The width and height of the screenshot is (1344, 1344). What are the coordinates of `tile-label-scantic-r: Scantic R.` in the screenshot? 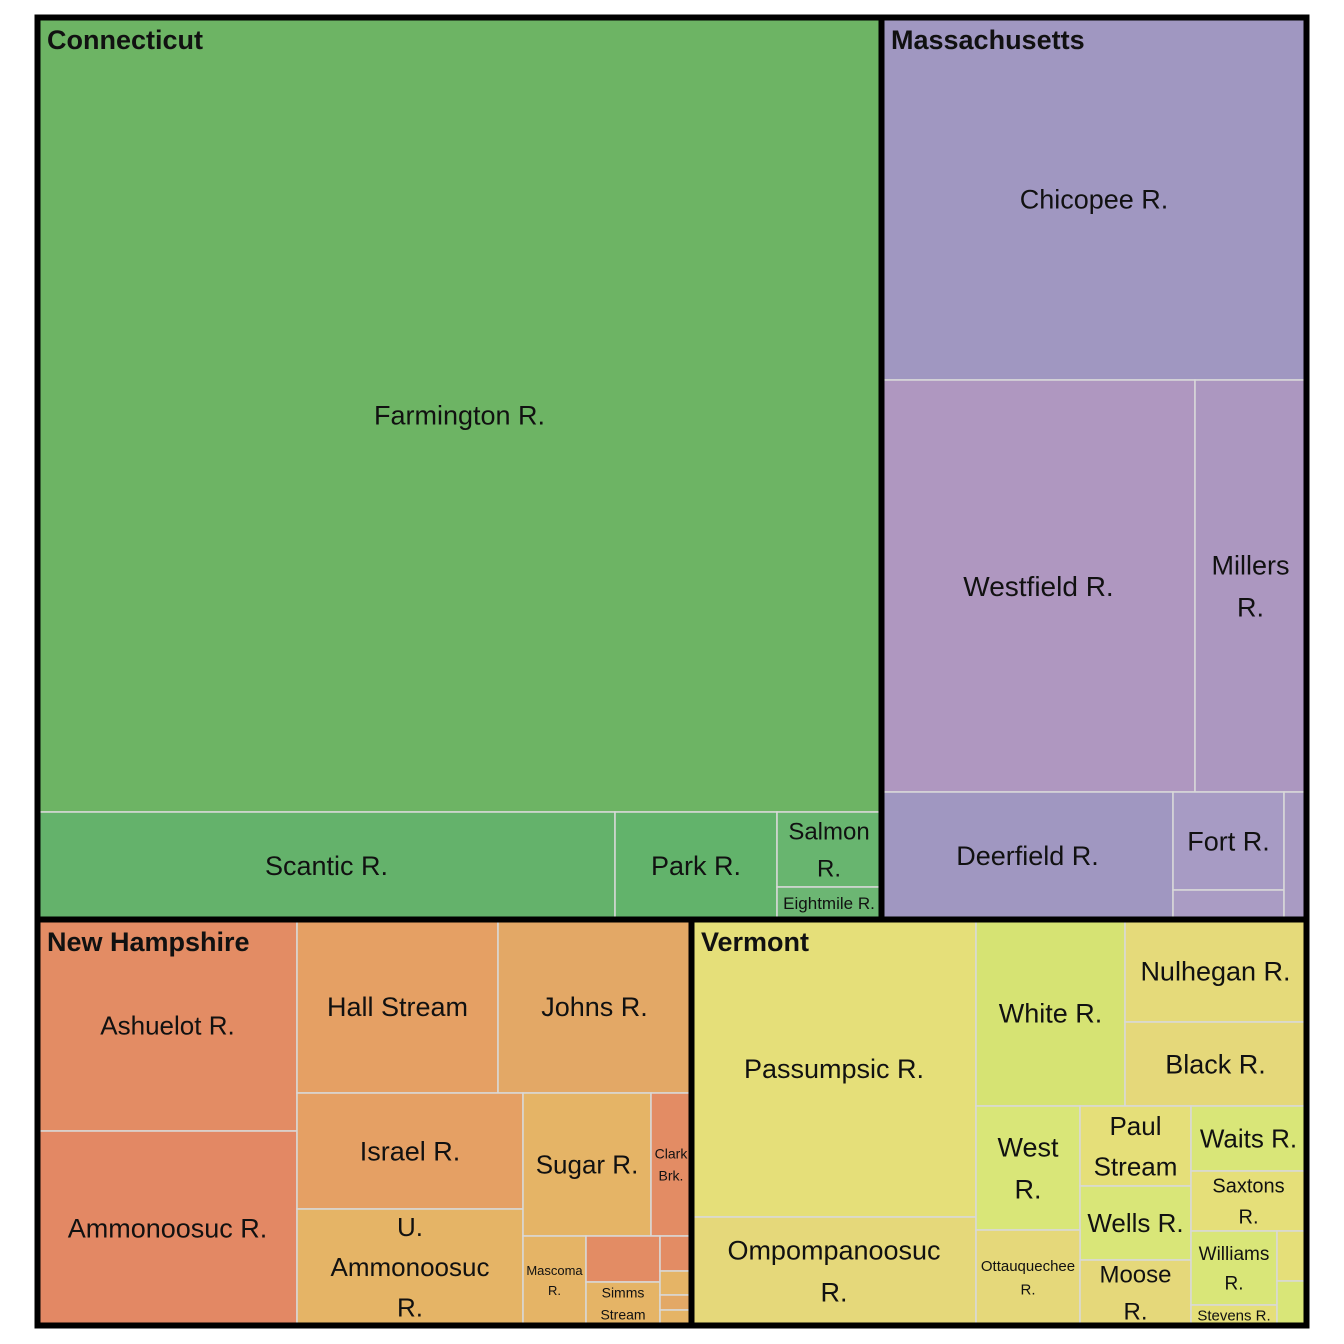 It's located at (326, 866).